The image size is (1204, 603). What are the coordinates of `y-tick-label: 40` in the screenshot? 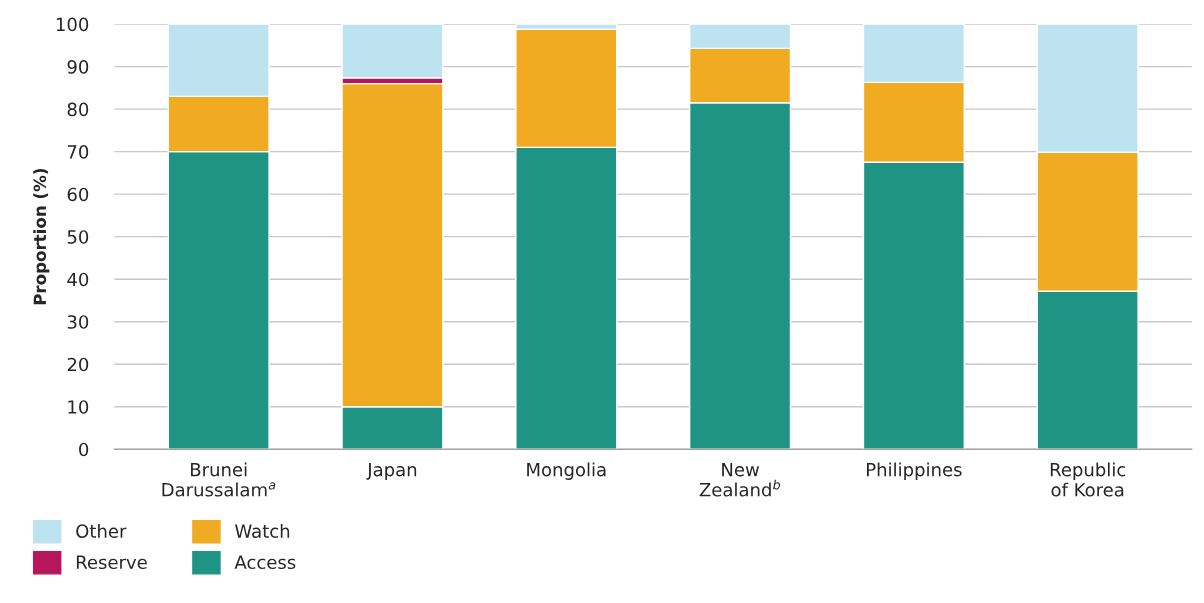 It's located at (78, 279).